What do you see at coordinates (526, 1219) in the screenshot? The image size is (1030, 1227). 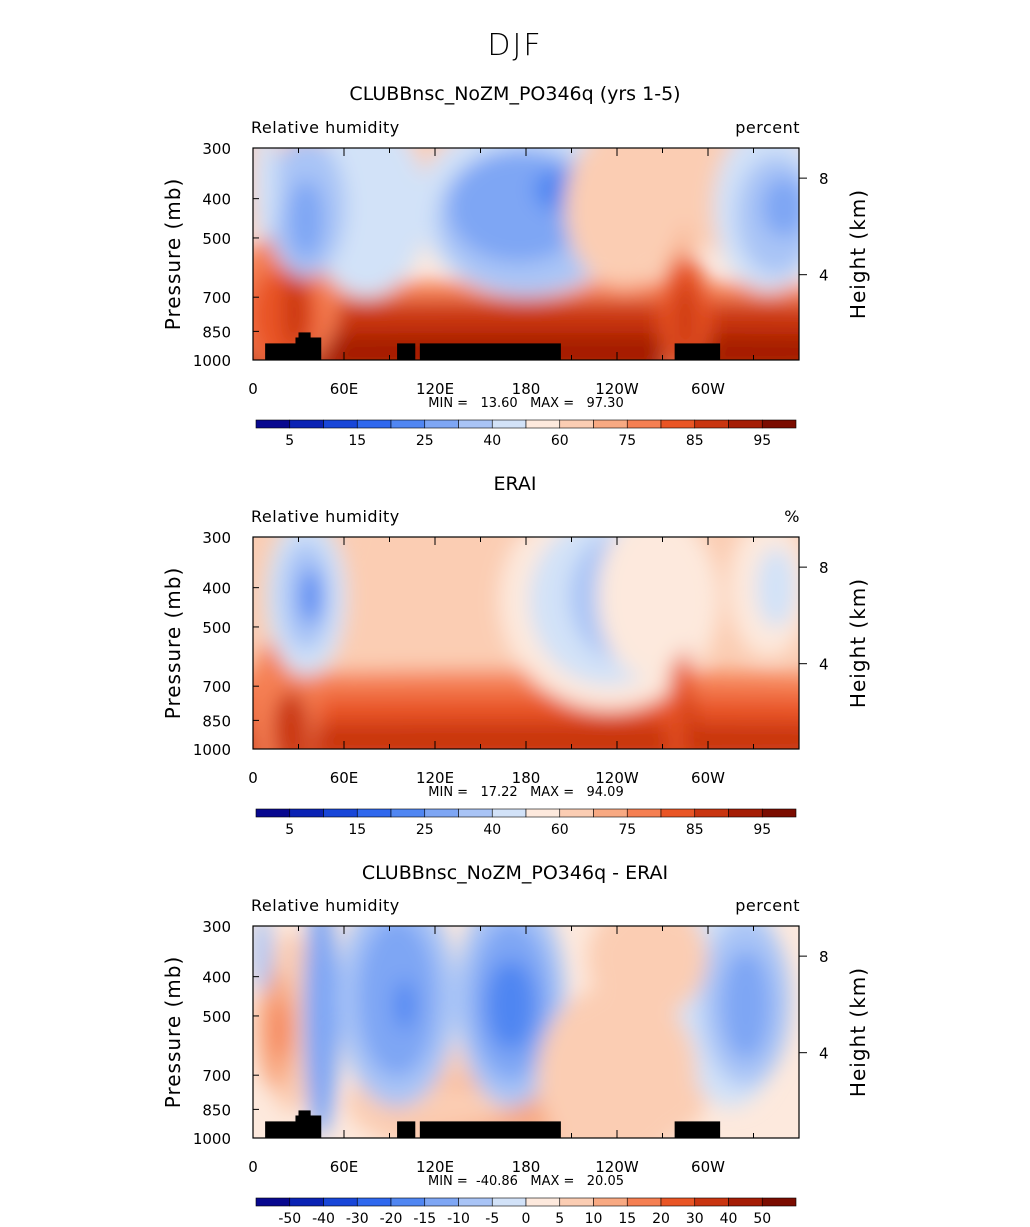 I see `colorbar-label: 0` at bounding box center [526, 1219].